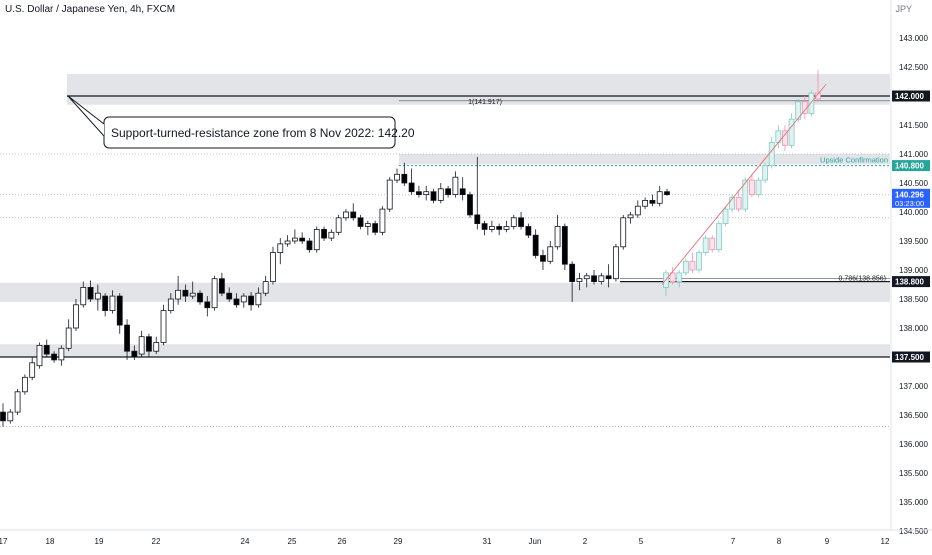  I want to click on x-tick-label: 31, so click(487, 541).